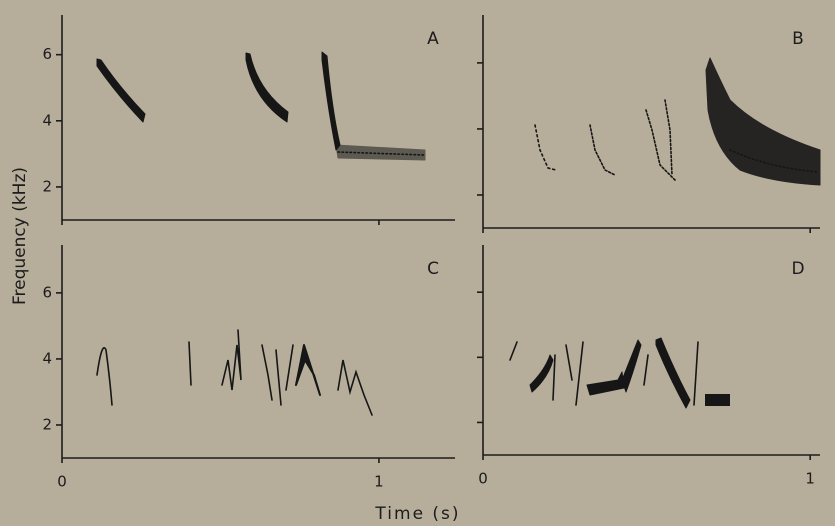 Image resolution: width=835 pixels, height=526 pixels. What do you see at coordinates (619, 373) in the screenshot?
I see `spectrogram-d` at bounding box center [619, 373].